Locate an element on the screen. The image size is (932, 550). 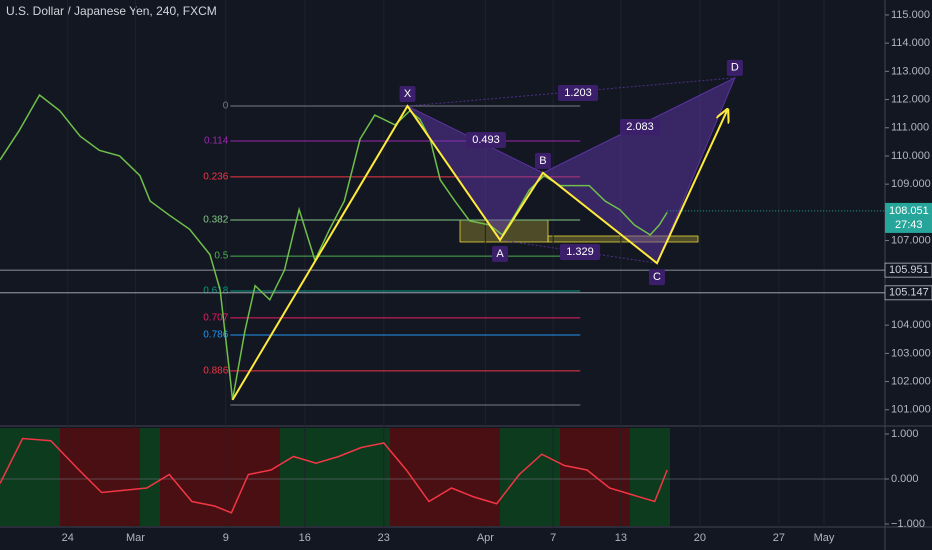
x-tick-label: Mar is located at coordinates (135, 538).